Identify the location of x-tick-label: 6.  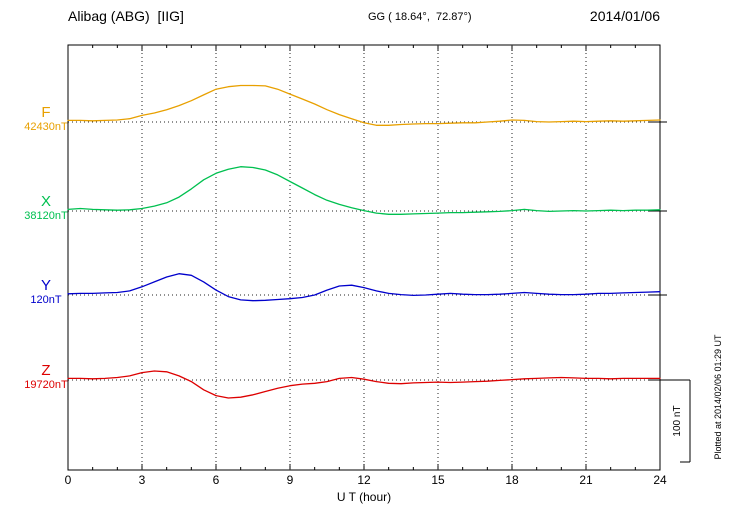
(216, 480).